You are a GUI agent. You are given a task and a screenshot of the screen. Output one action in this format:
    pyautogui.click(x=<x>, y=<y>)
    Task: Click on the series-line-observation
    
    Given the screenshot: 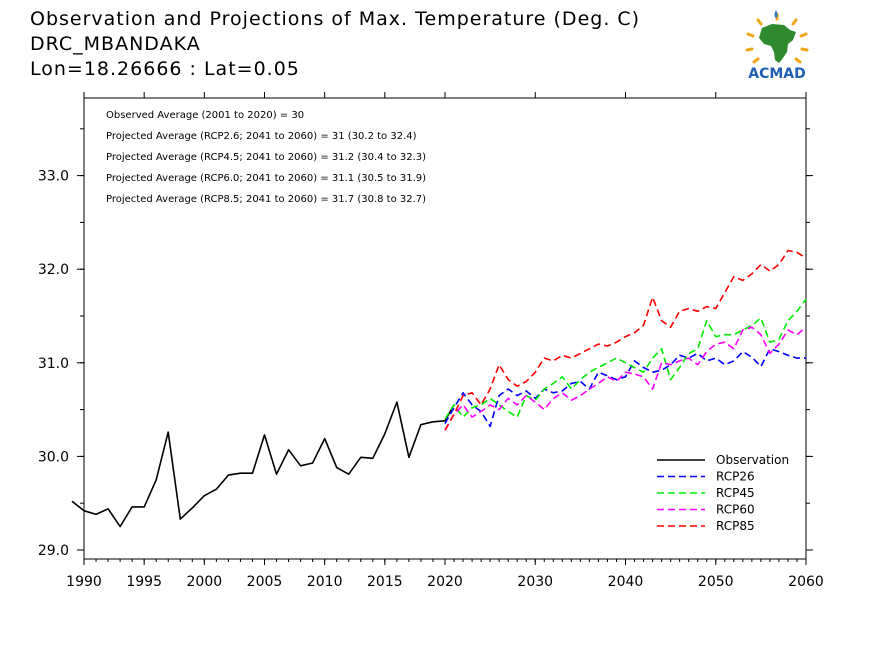 What is the action you would take?
    pyautogui.click(x=263, y=464)
    